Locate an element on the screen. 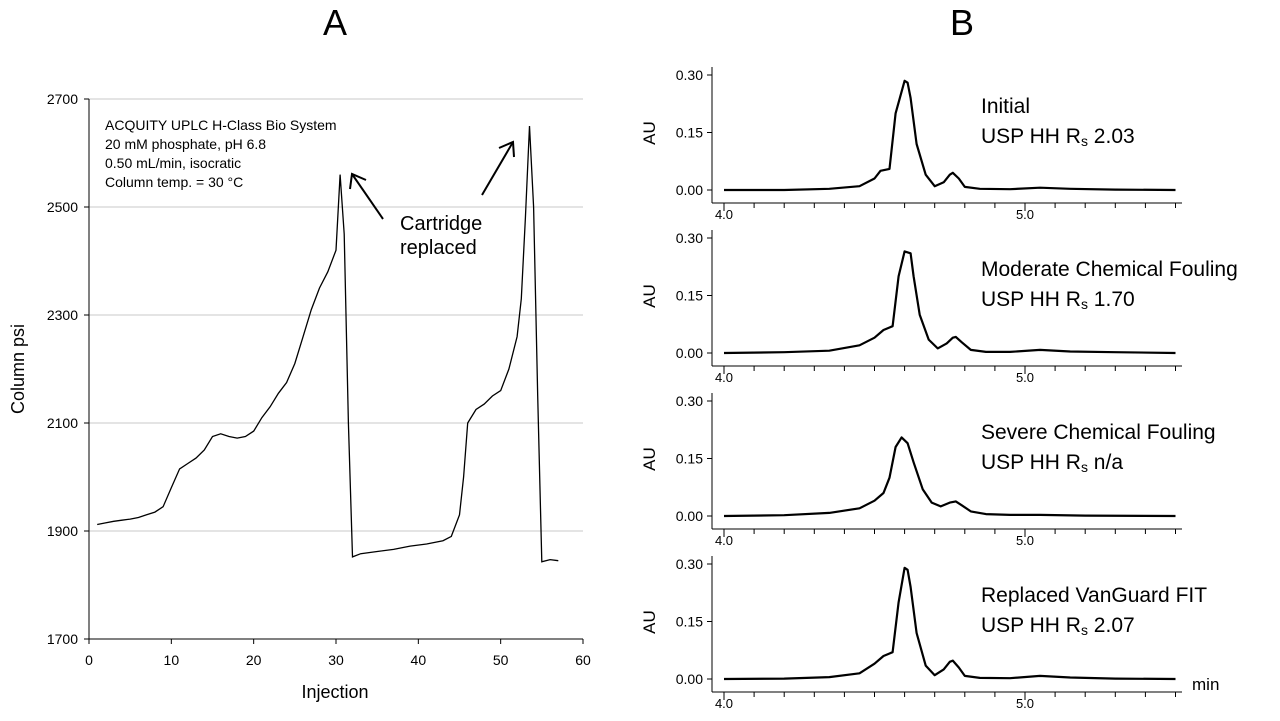 This screenshot has height=721, width=1280. callout-line: replaced is located at coordinates (438, 248).